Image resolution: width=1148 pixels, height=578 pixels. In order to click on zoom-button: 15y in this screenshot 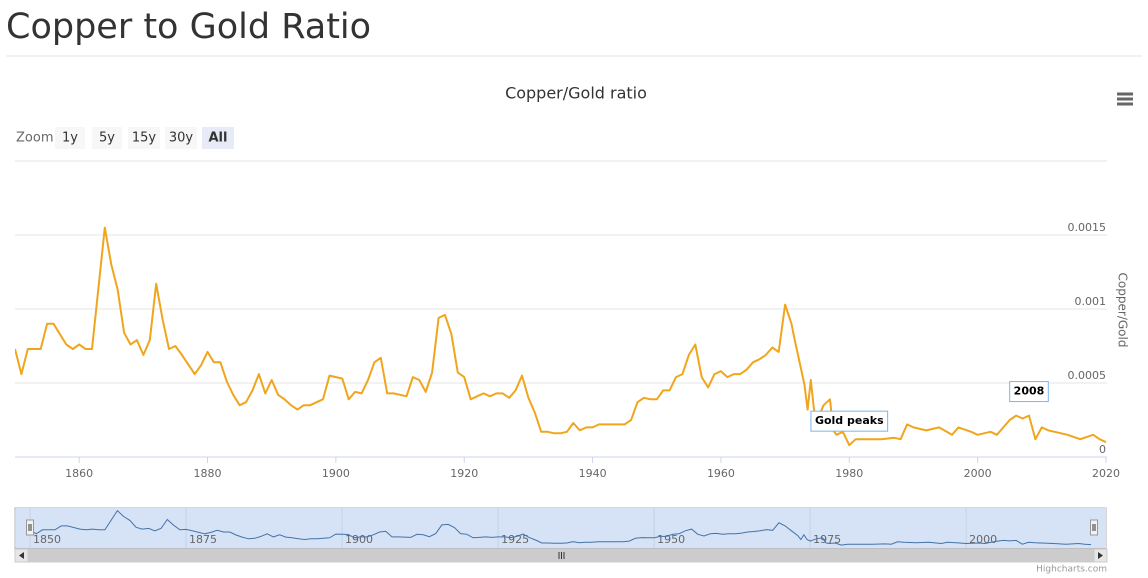, I will do `click(144, 138)`.